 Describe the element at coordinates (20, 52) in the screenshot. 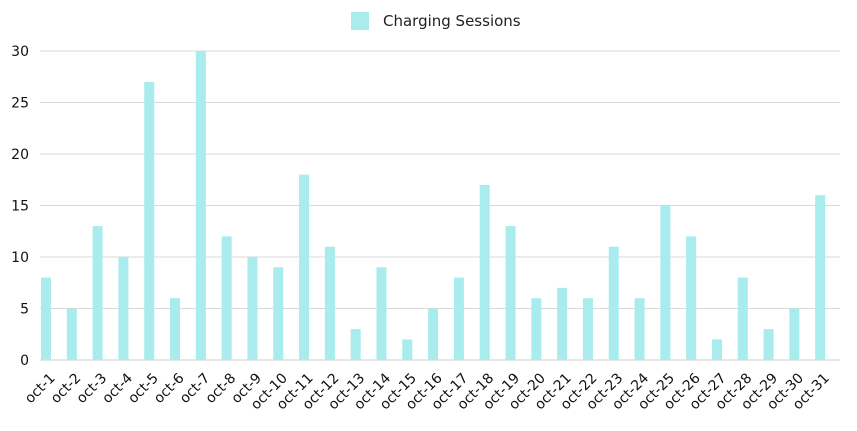

I see `y-tick-label: 30` at that location.